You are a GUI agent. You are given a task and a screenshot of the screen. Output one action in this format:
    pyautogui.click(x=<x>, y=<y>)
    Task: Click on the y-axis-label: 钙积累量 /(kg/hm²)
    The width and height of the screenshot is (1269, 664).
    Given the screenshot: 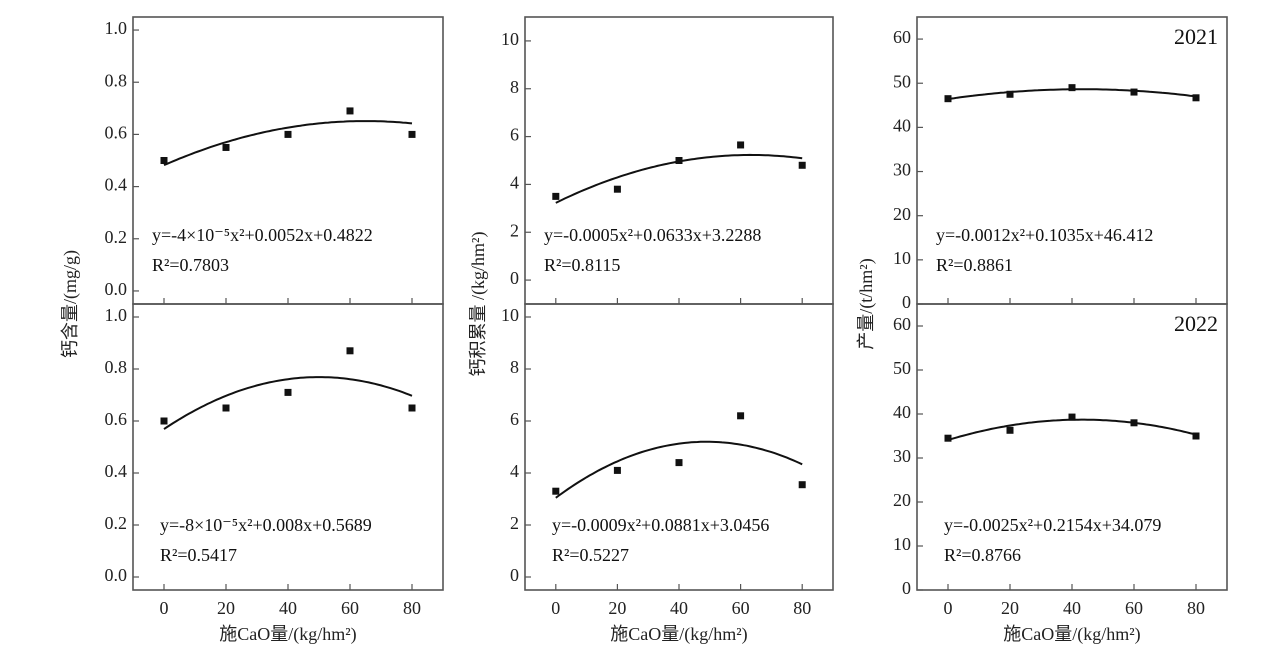 What is the action you would take?
    pyautogui.click(x=478, y=304)
    